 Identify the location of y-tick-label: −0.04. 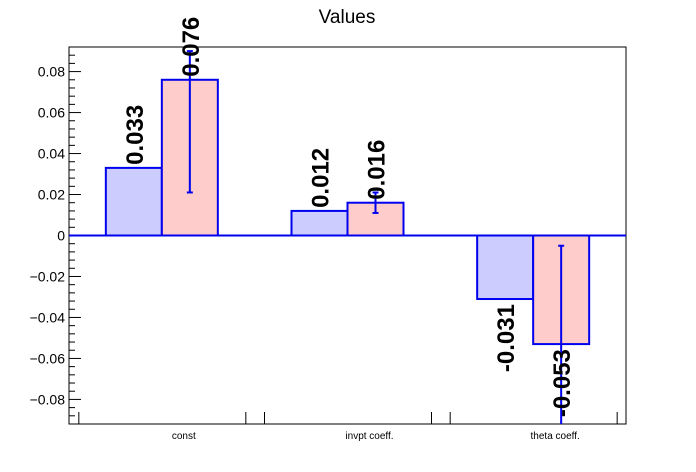
(48, 317).